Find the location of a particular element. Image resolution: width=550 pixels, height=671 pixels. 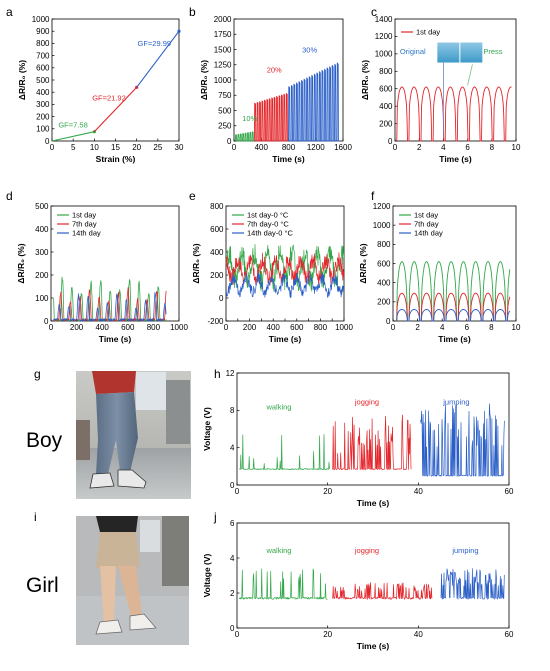

panel-label-b: b is located at coordinates (192, 12).